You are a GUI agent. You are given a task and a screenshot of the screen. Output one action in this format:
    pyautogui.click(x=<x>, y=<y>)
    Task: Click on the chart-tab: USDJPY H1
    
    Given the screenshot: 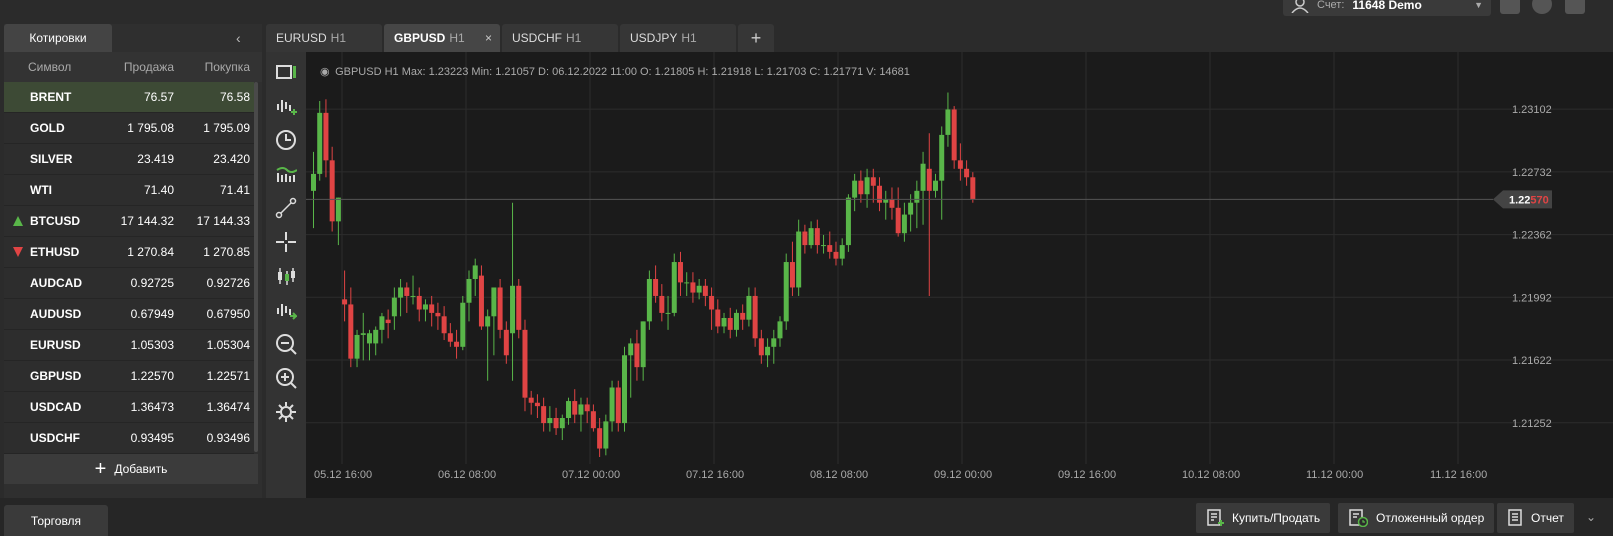 What is the action you would take?
    pyautogui.click(x=678, y=38)
    